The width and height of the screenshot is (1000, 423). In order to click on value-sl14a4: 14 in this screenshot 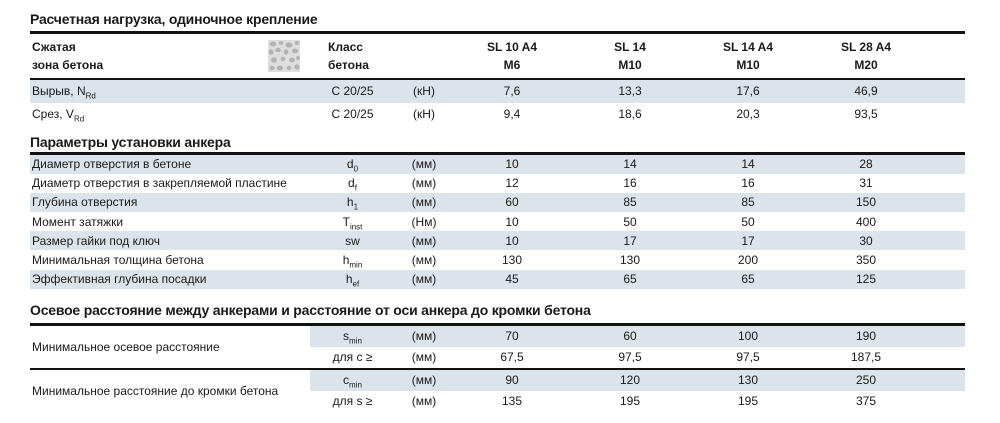, I will do `click(748, 164)`.